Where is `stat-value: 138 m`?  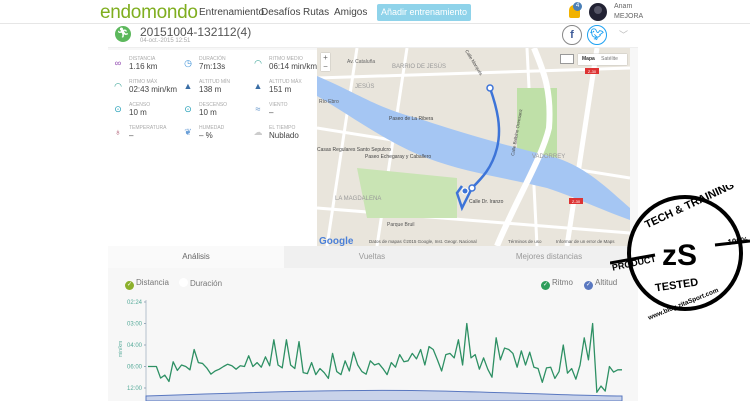
stat-value: 138 m is located at coordinates (210, 89).